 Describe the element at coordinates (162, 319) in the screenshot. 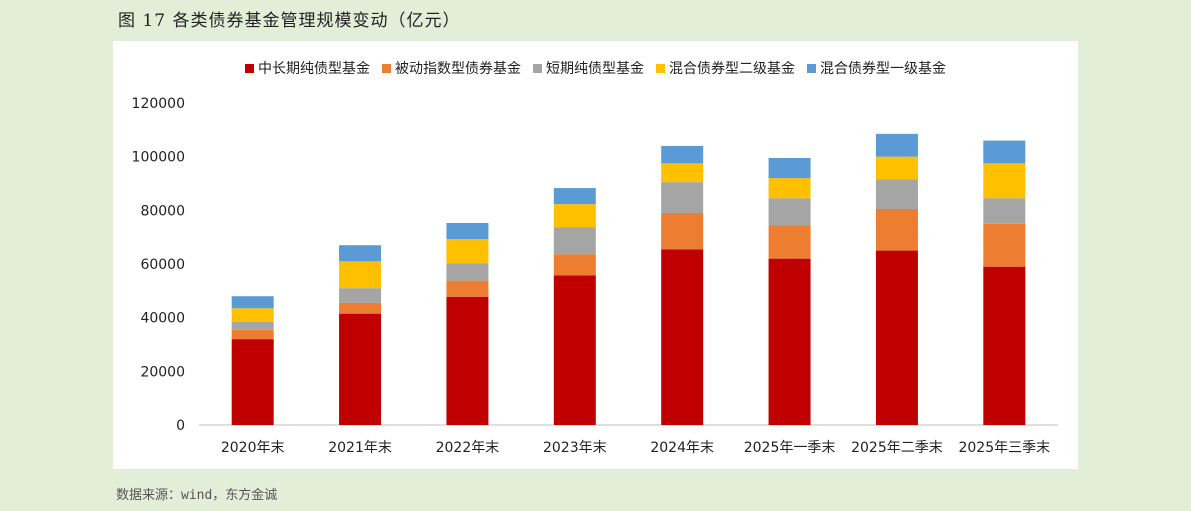

I see `y-tick-label: 40000` at that location.